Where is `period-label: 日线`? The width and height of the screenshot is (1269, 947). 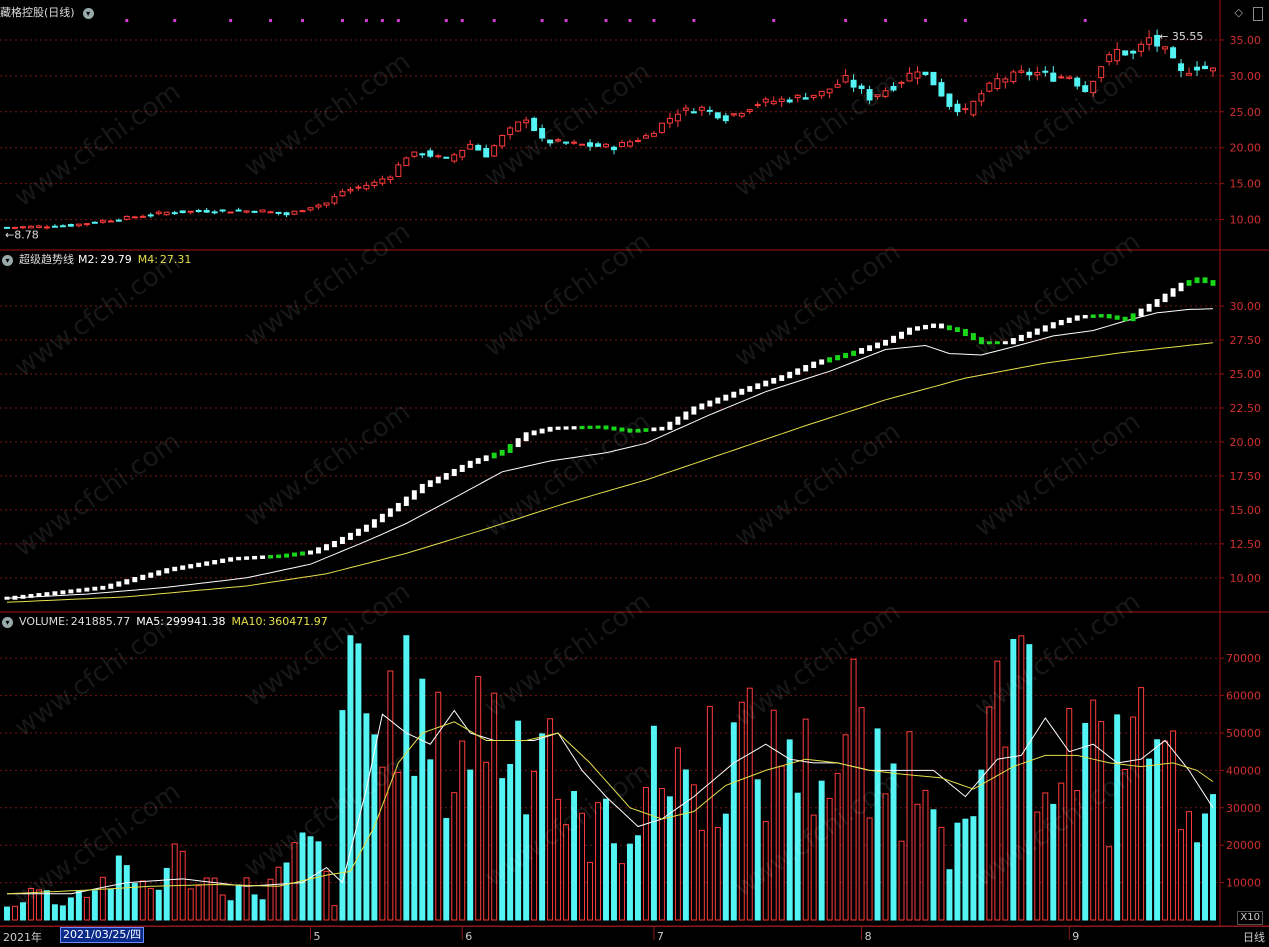 period-label: 日线 is located at coordinates (1254, 937).